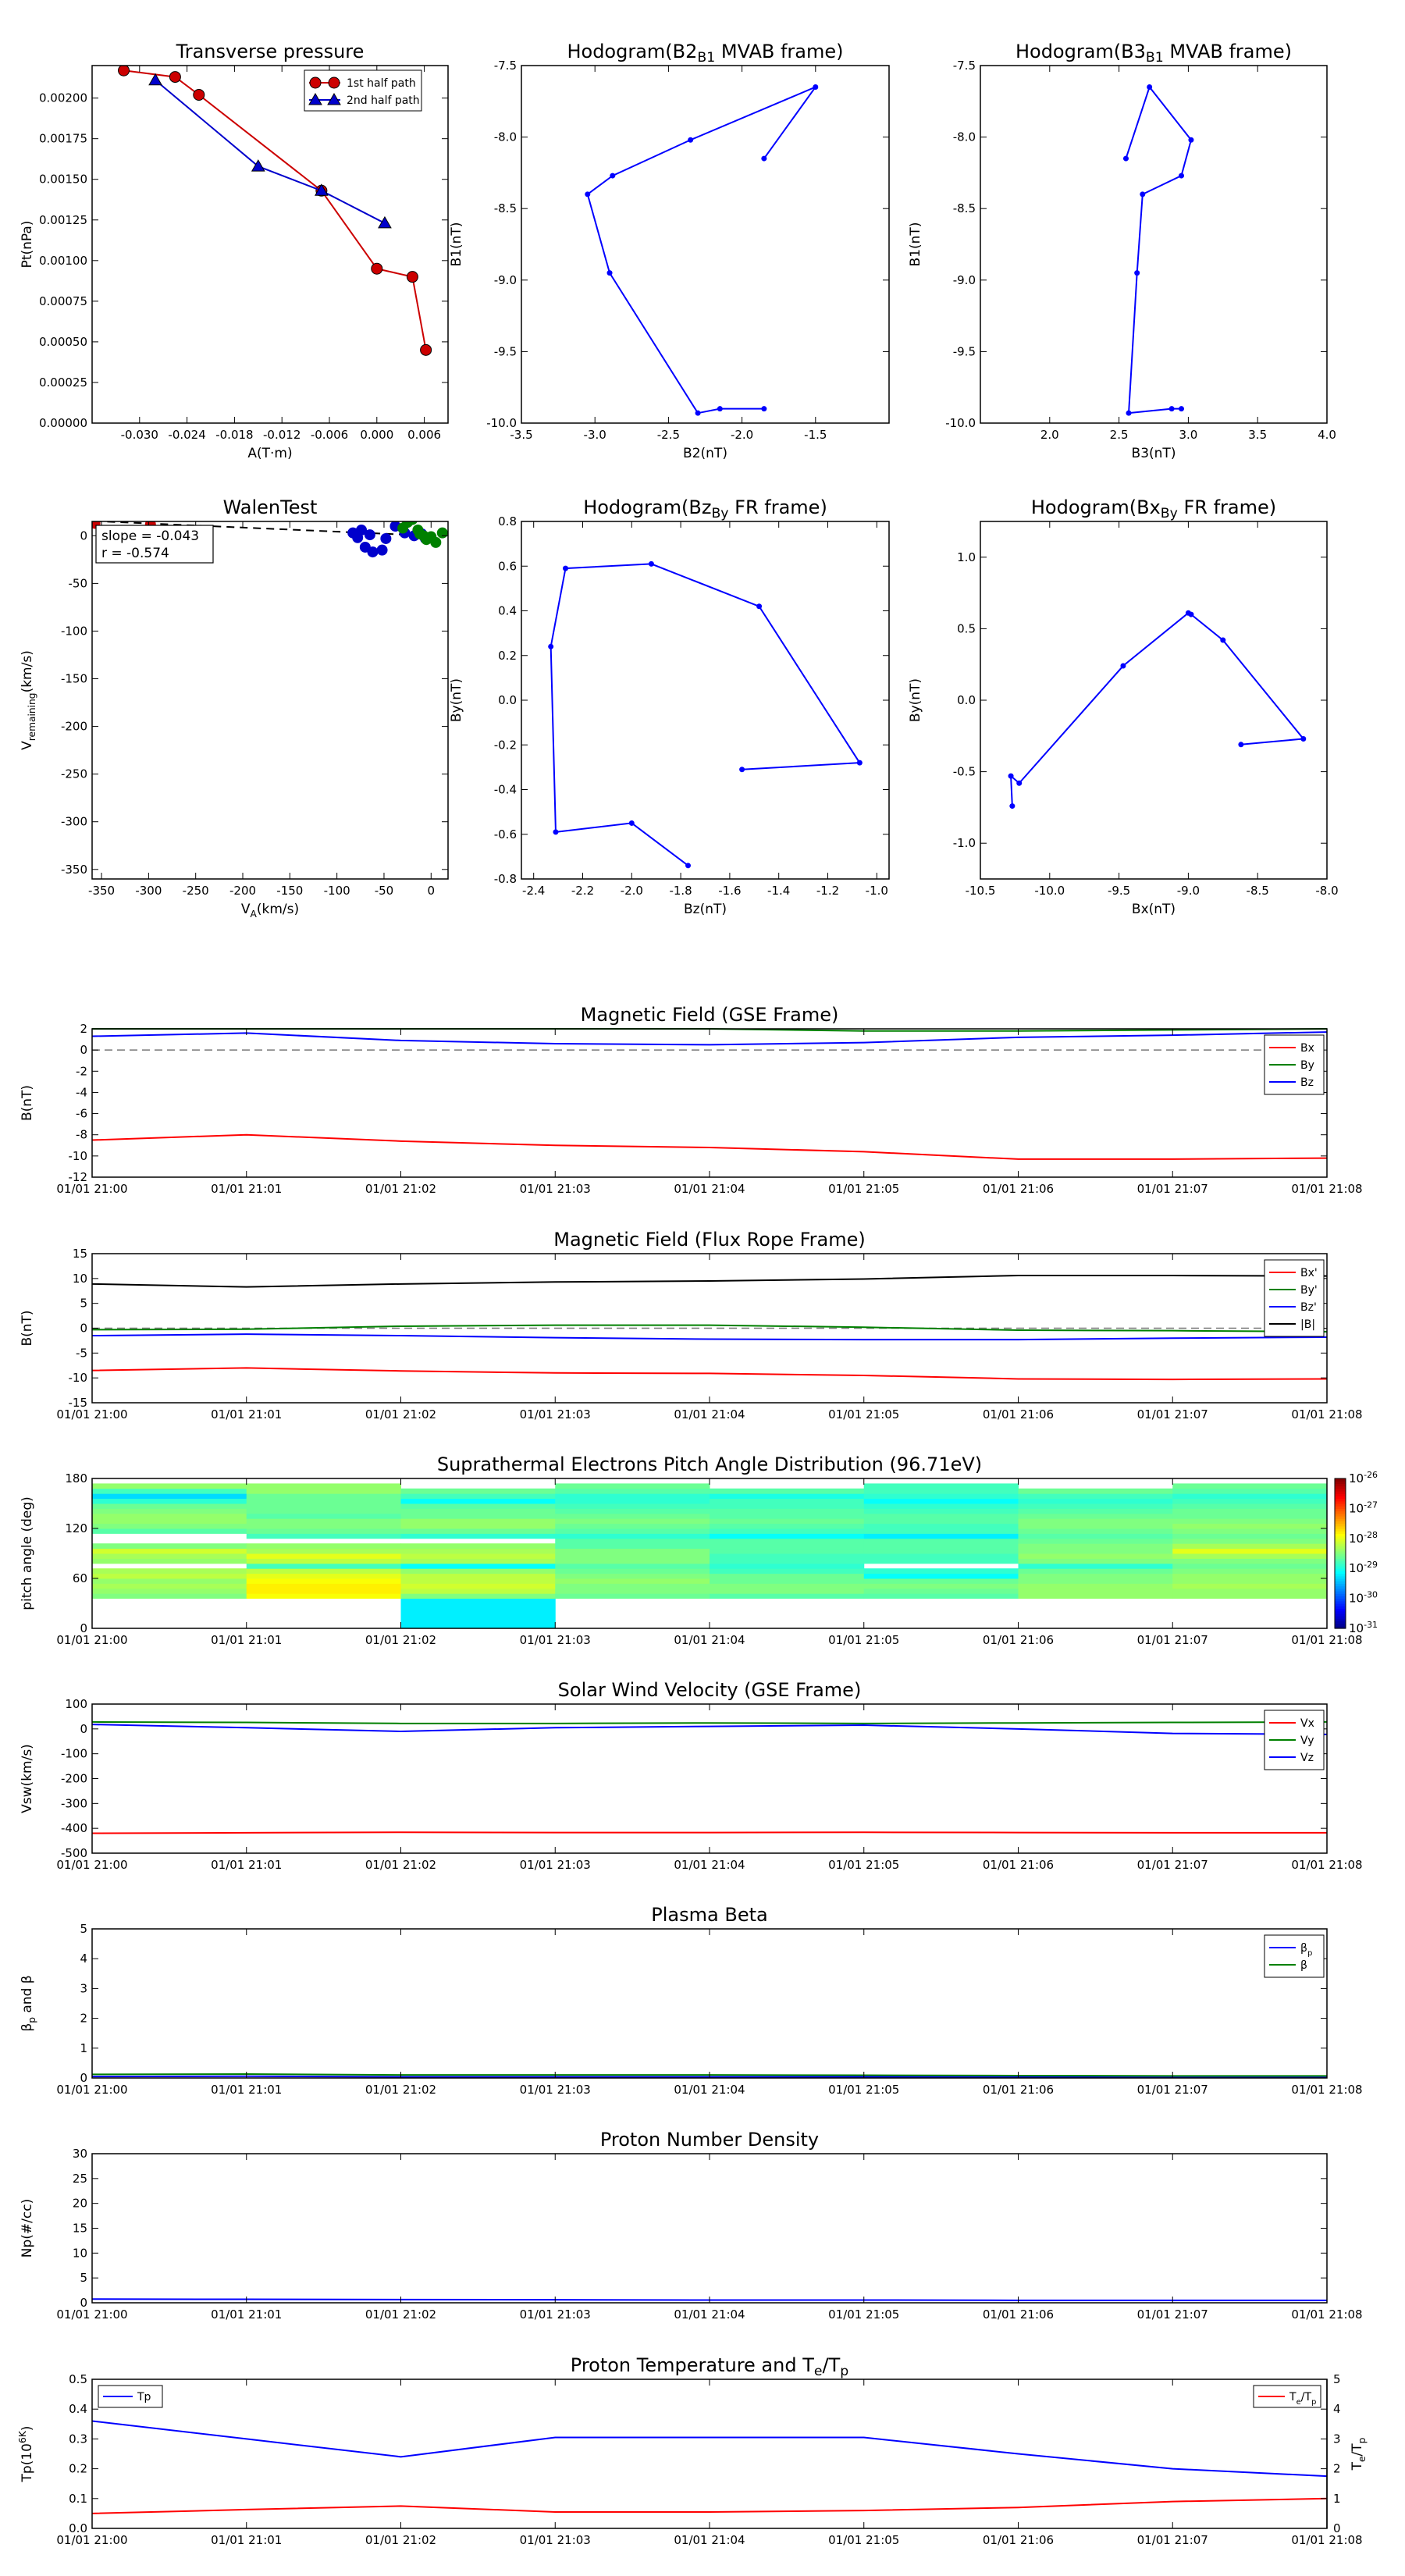 This screenshot has height=2576, width=1405. I want to click on y-tick-label: 0.0, so click(78, 2528).